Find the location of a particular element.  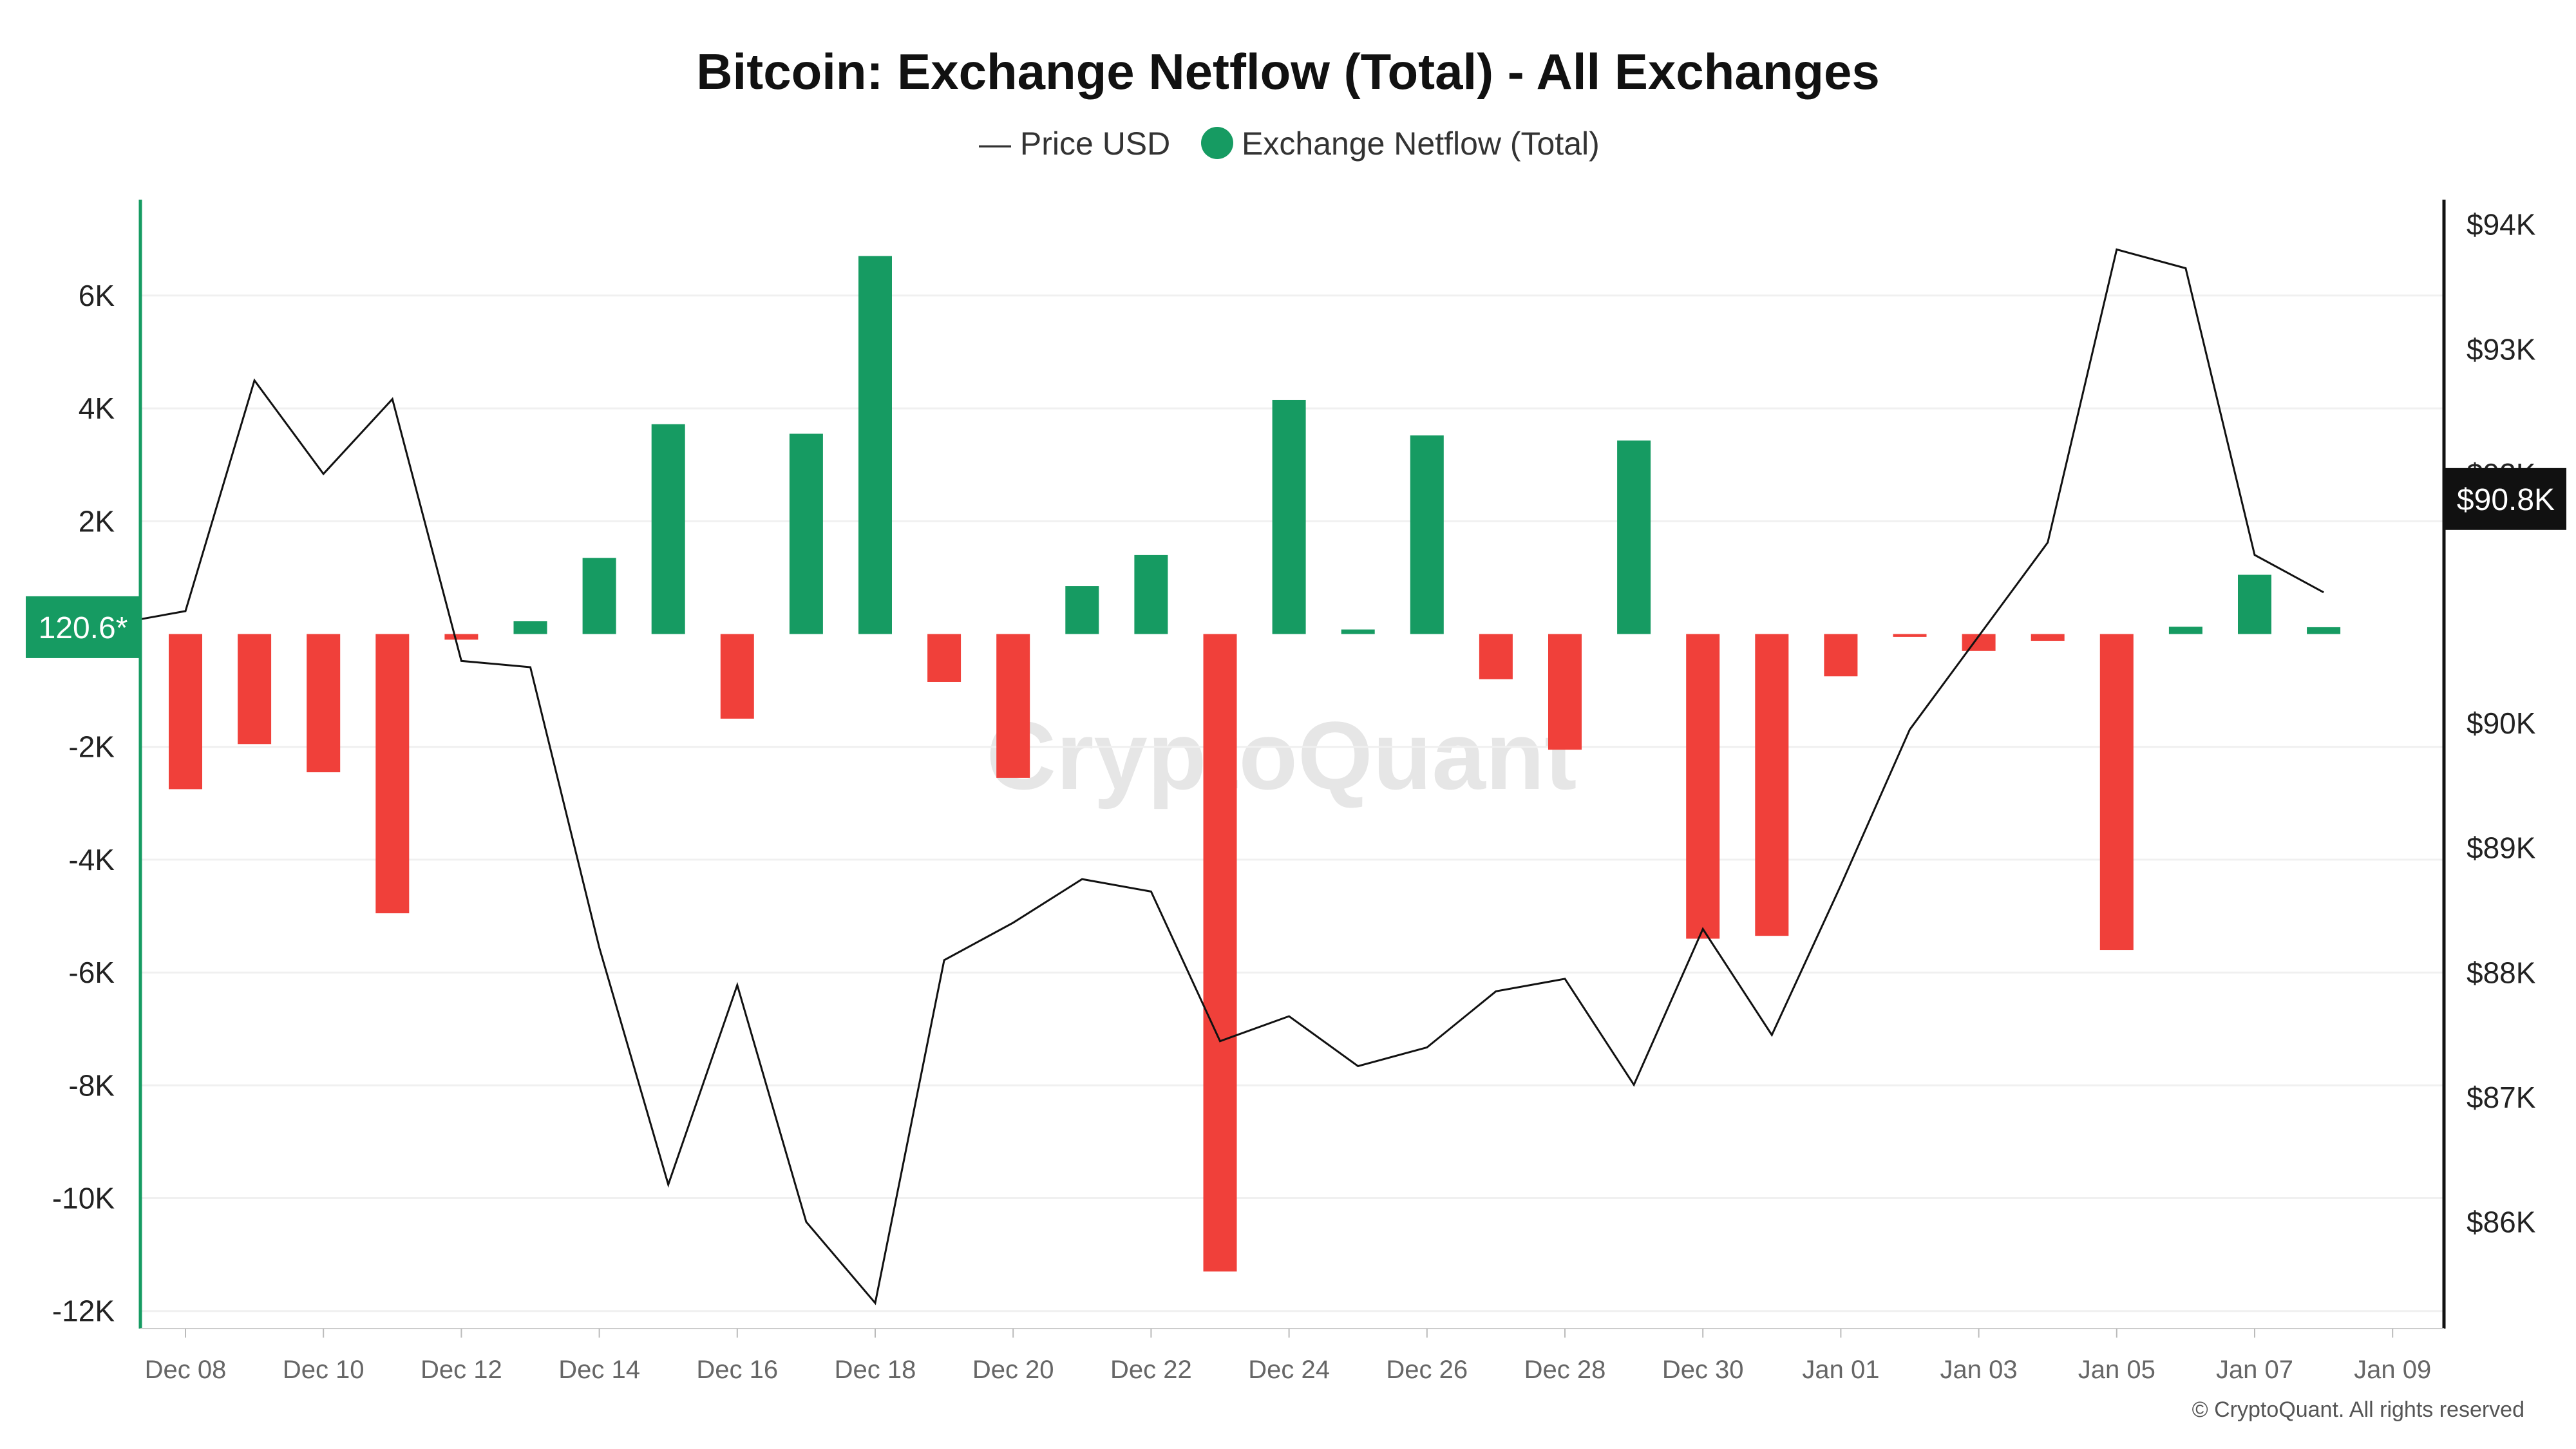

left-tick-label: -8K is located at coordinates (92, 1085).